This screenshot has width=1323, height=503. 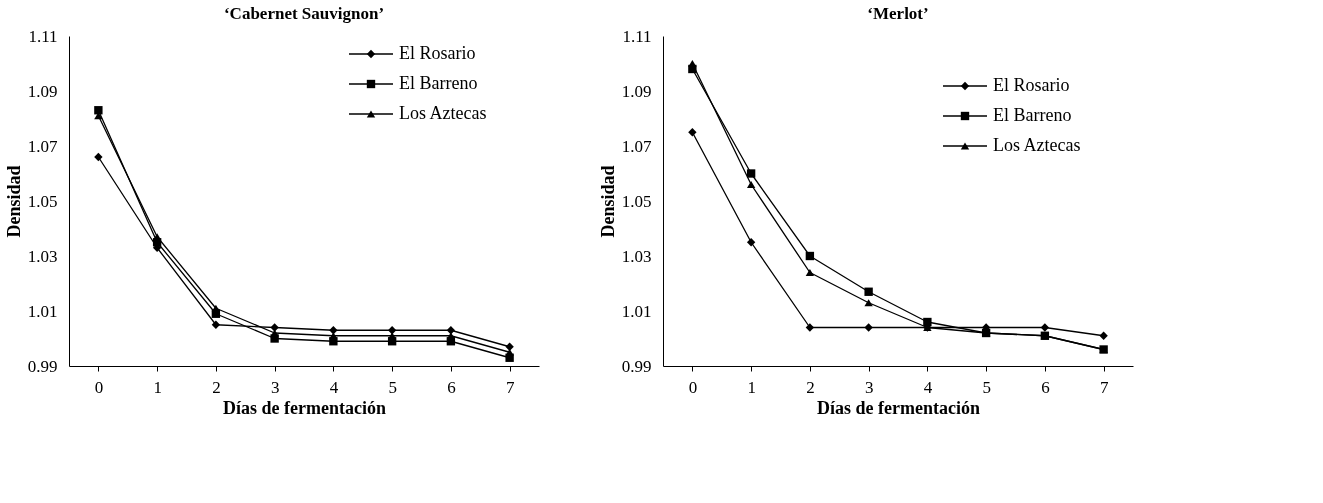 I want to click on chart-title: ‘Merlot’, so click(x=898, y=13).